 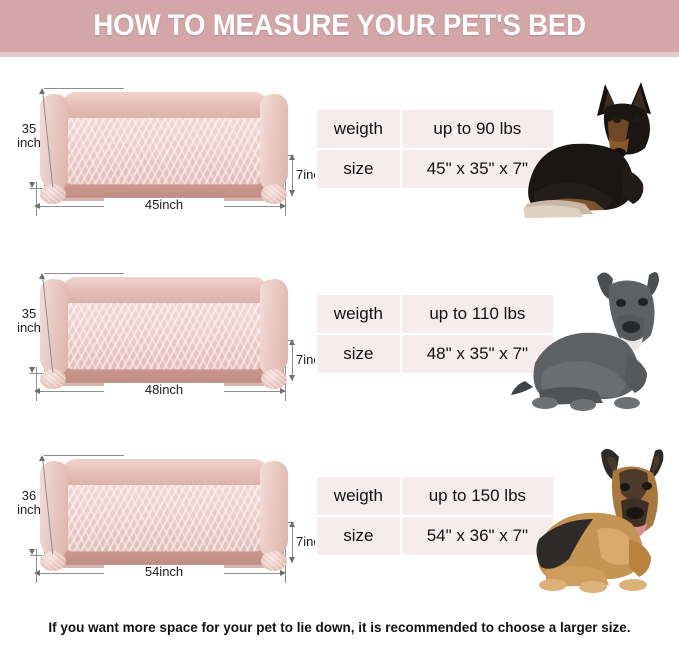 I want to click on great-dane-dog-photo, so click(x=593, y=336).